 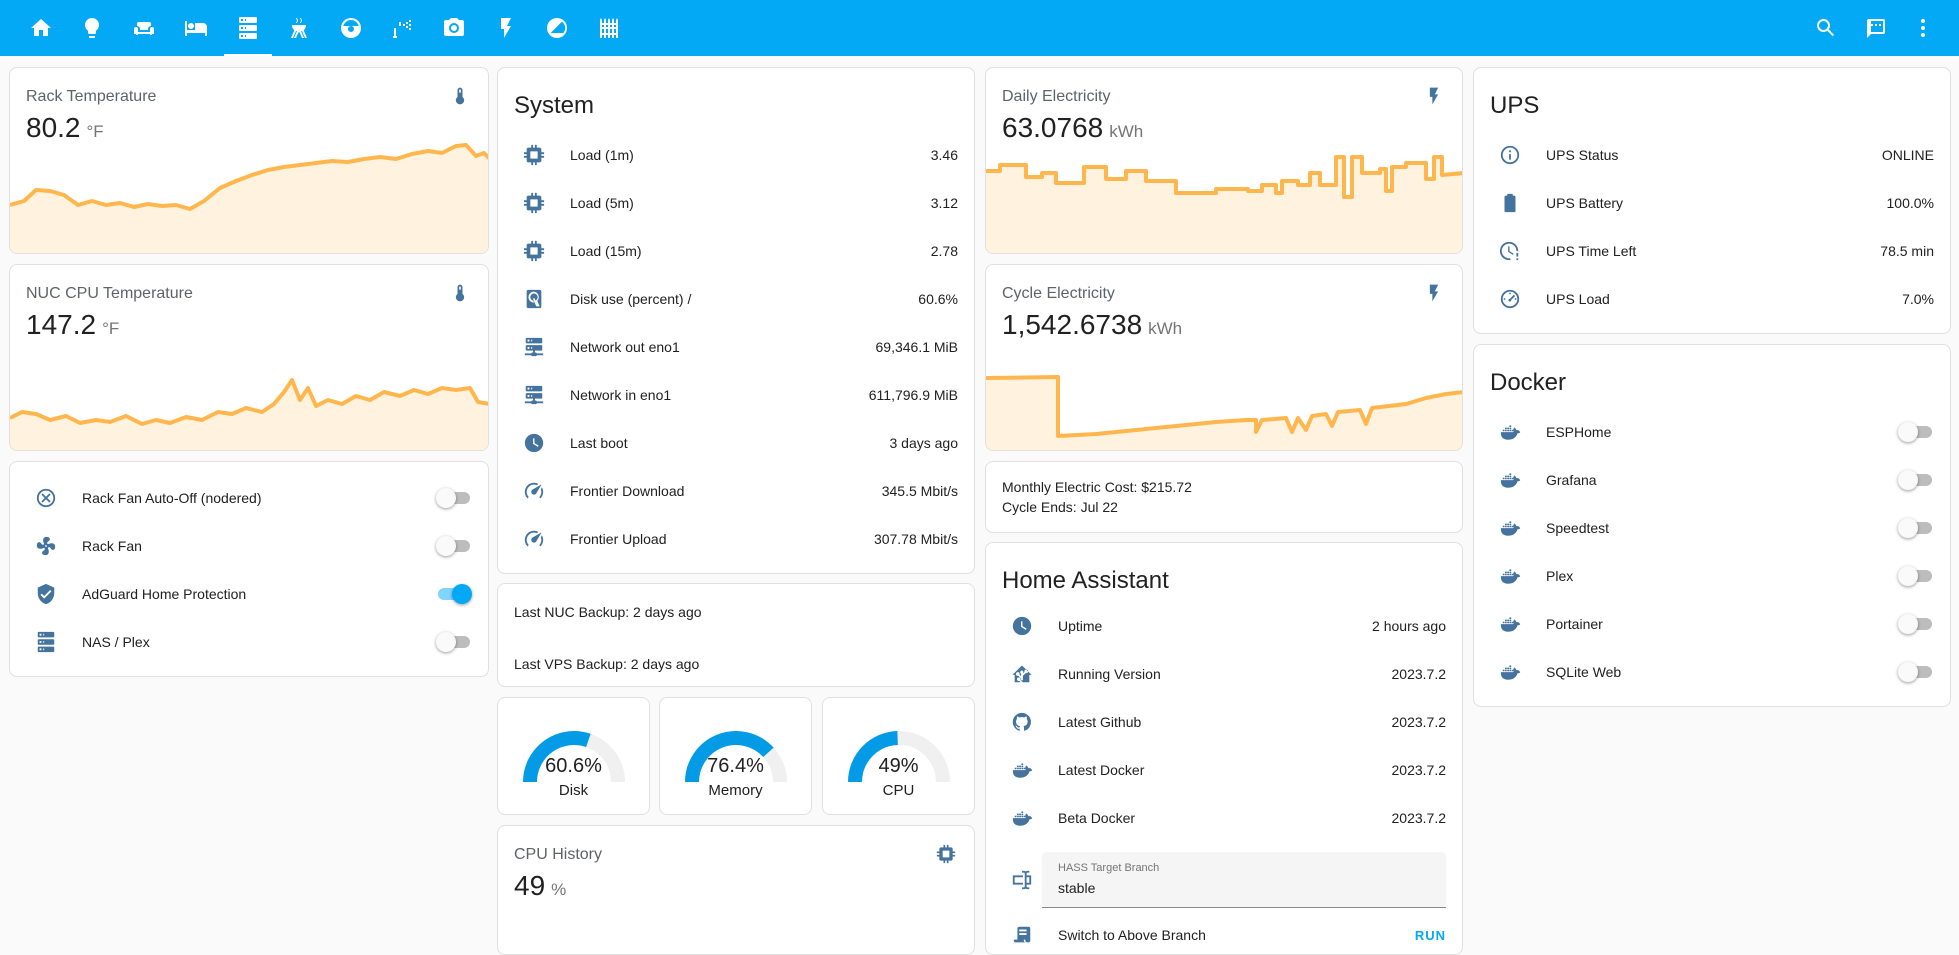 What do you see at coordinates (1224, 357) in the screenshot?
I see `cycle-electricity-card: Cycle Electricity 1,542.6738 kWh` at bounding box center [1224, 357].